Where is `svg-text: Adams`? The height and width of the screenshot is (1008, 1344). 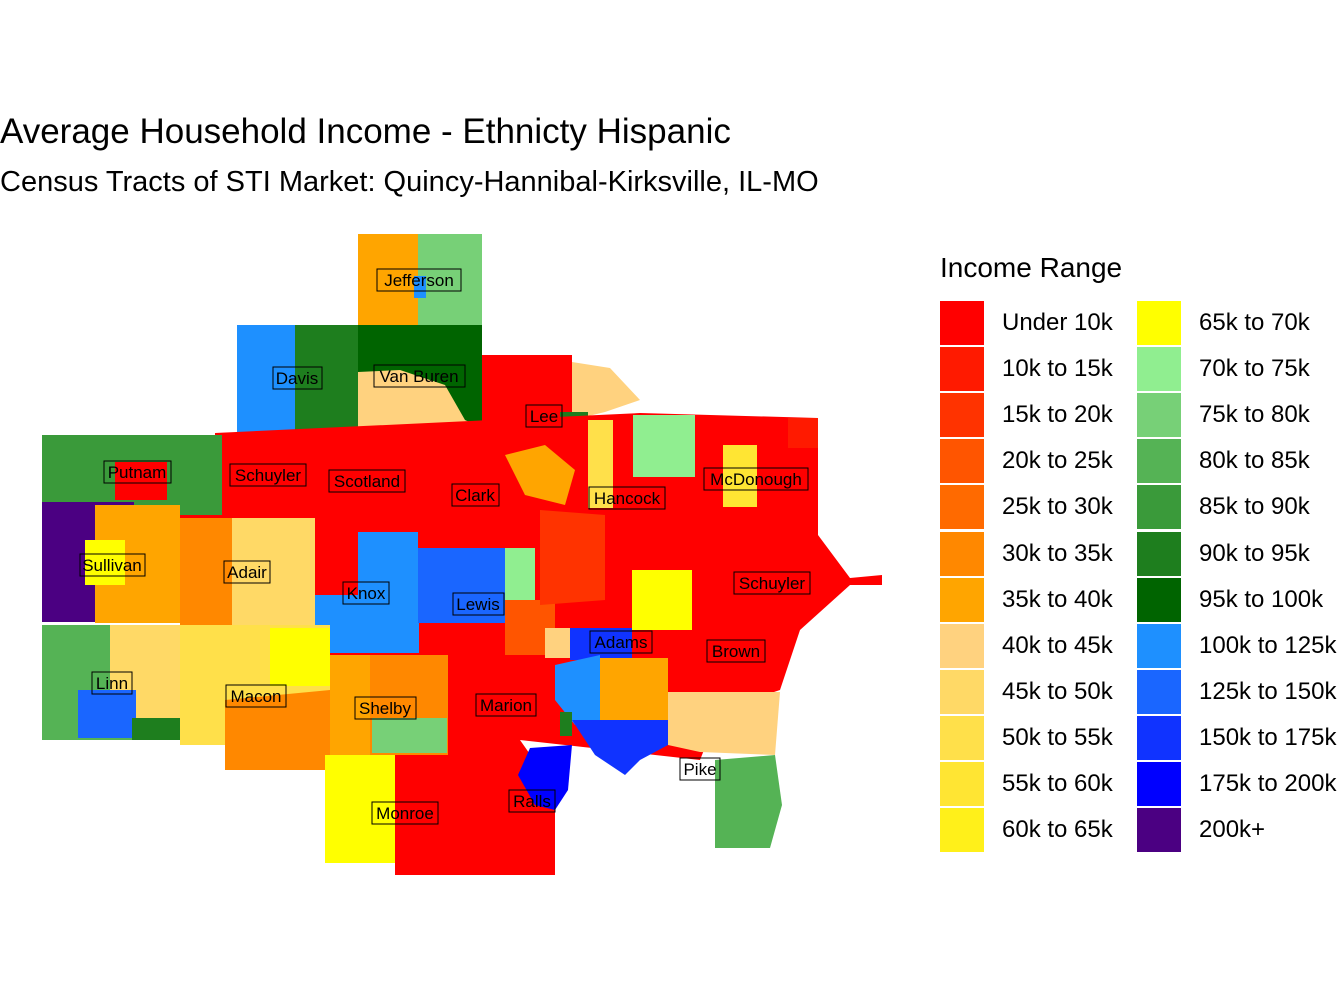 svg-text: Adams is located at coordinates (621, 642).